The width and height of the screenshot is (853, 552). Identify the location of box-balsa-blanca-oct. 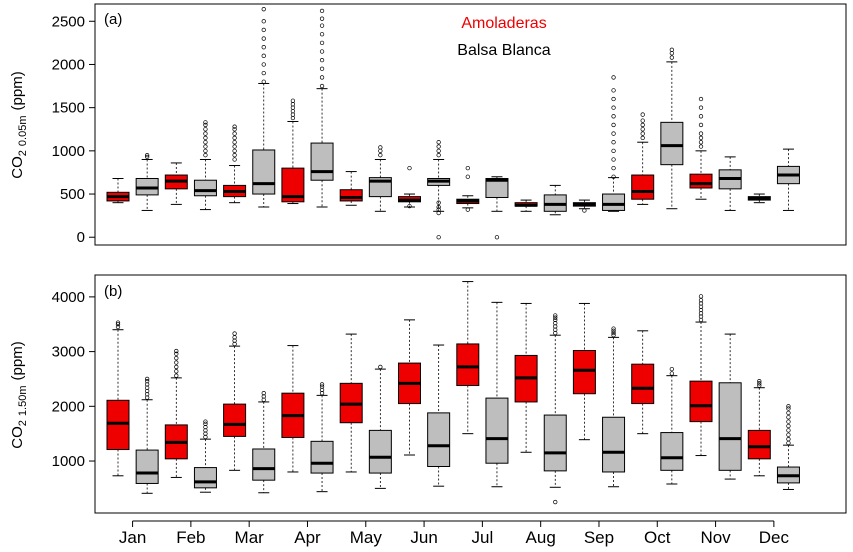
(672, 128).